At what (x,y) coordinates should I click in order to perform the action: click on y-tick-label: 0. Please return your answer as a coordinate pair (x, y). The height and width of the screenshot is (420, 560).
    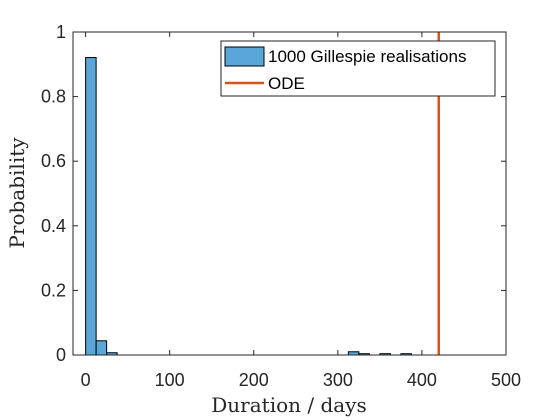
    Looking at the image, I should click on (61, 355).